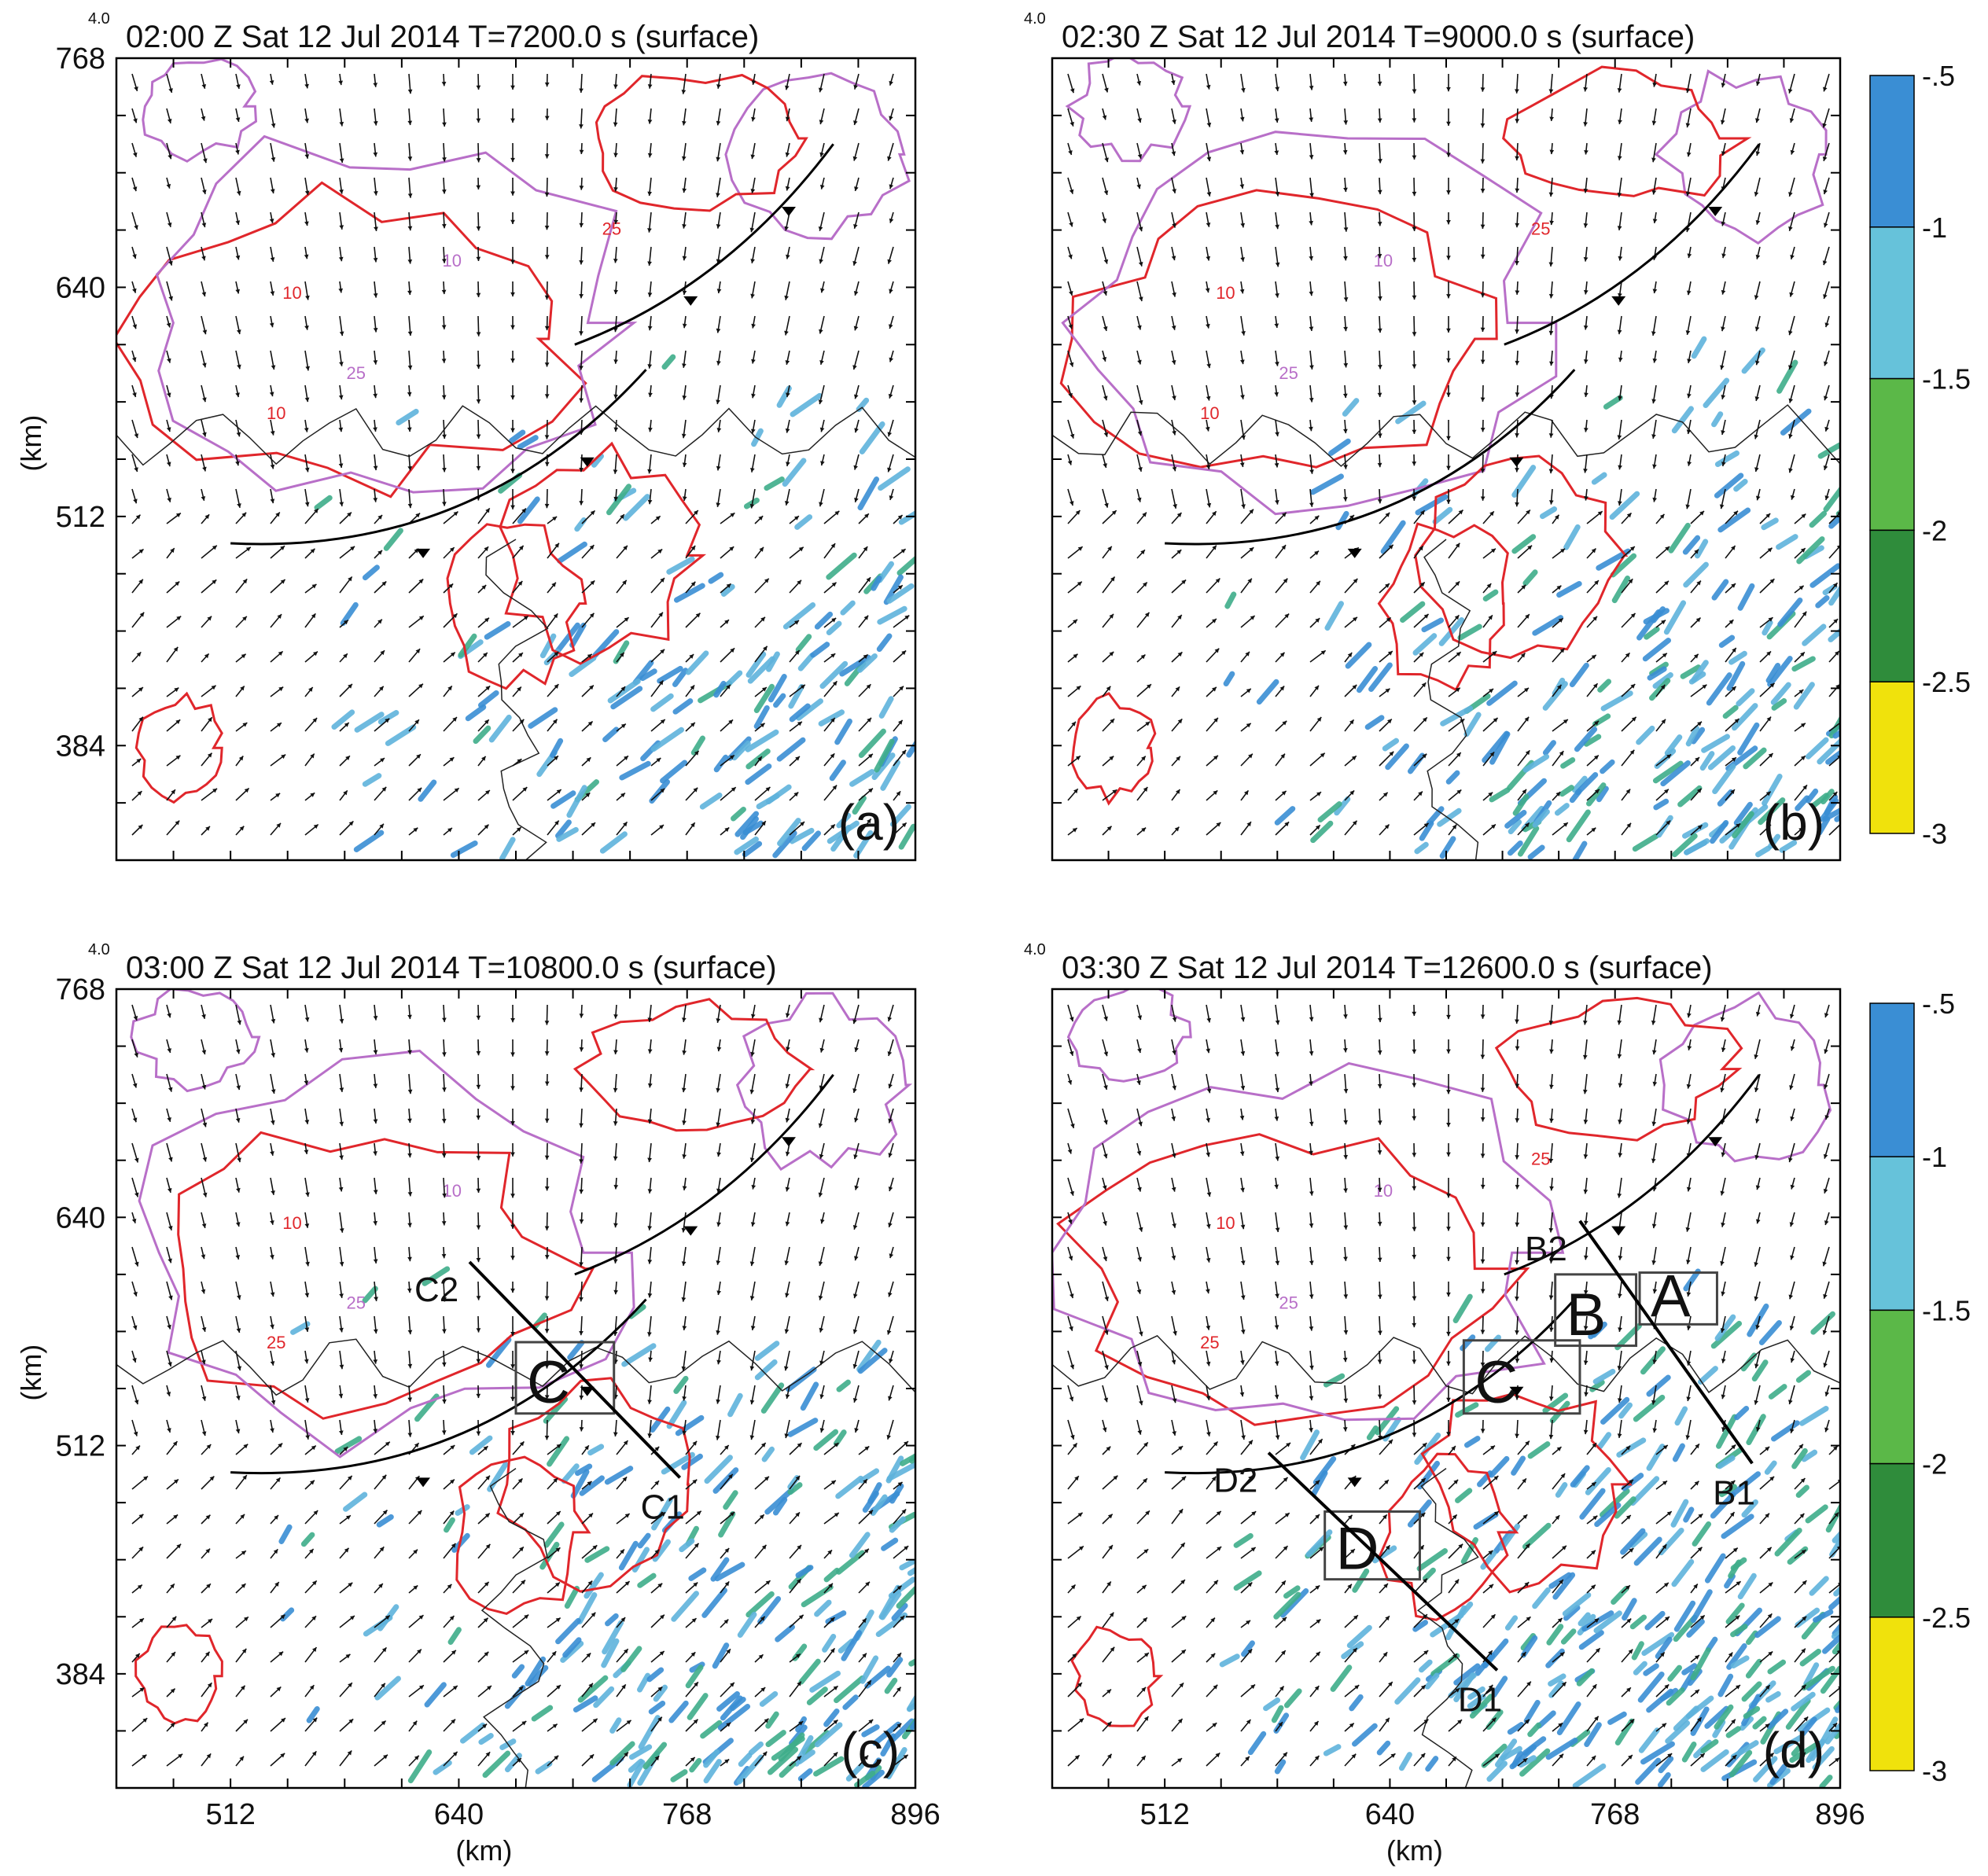 The width and height of the screenshot is (1988, 1876). I want to click on colorbar-tick-label: -1.5, so click(1946, 1310).